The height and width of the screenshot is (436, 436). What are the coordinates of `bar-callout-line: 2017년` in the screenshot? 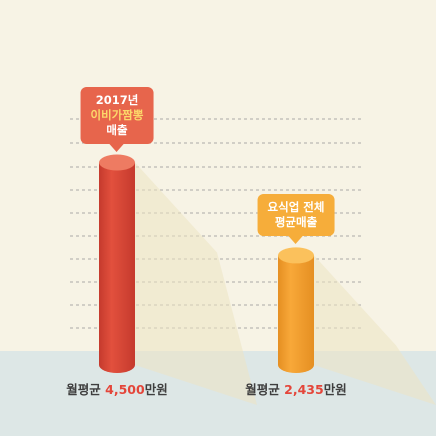 It's located at (117, 99).